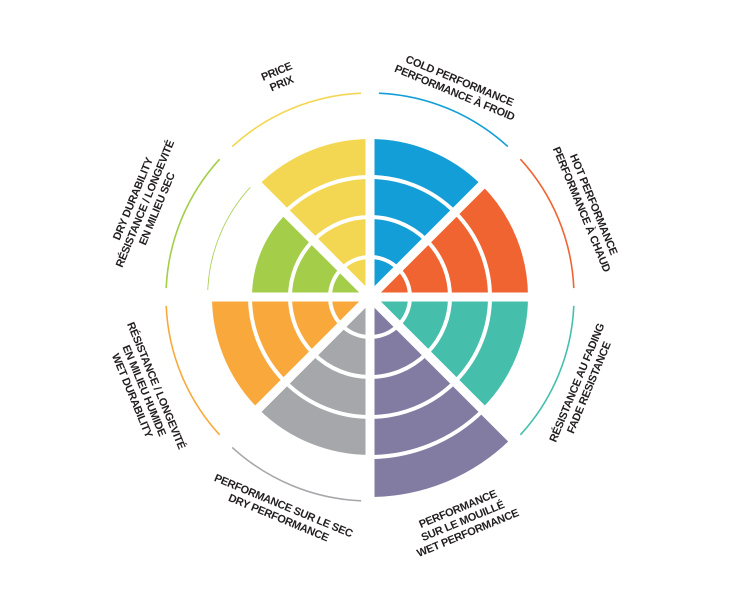  Describe the element at coordinates (547, 370) in the screenshot. I see `outer-arc-fade` at that location.